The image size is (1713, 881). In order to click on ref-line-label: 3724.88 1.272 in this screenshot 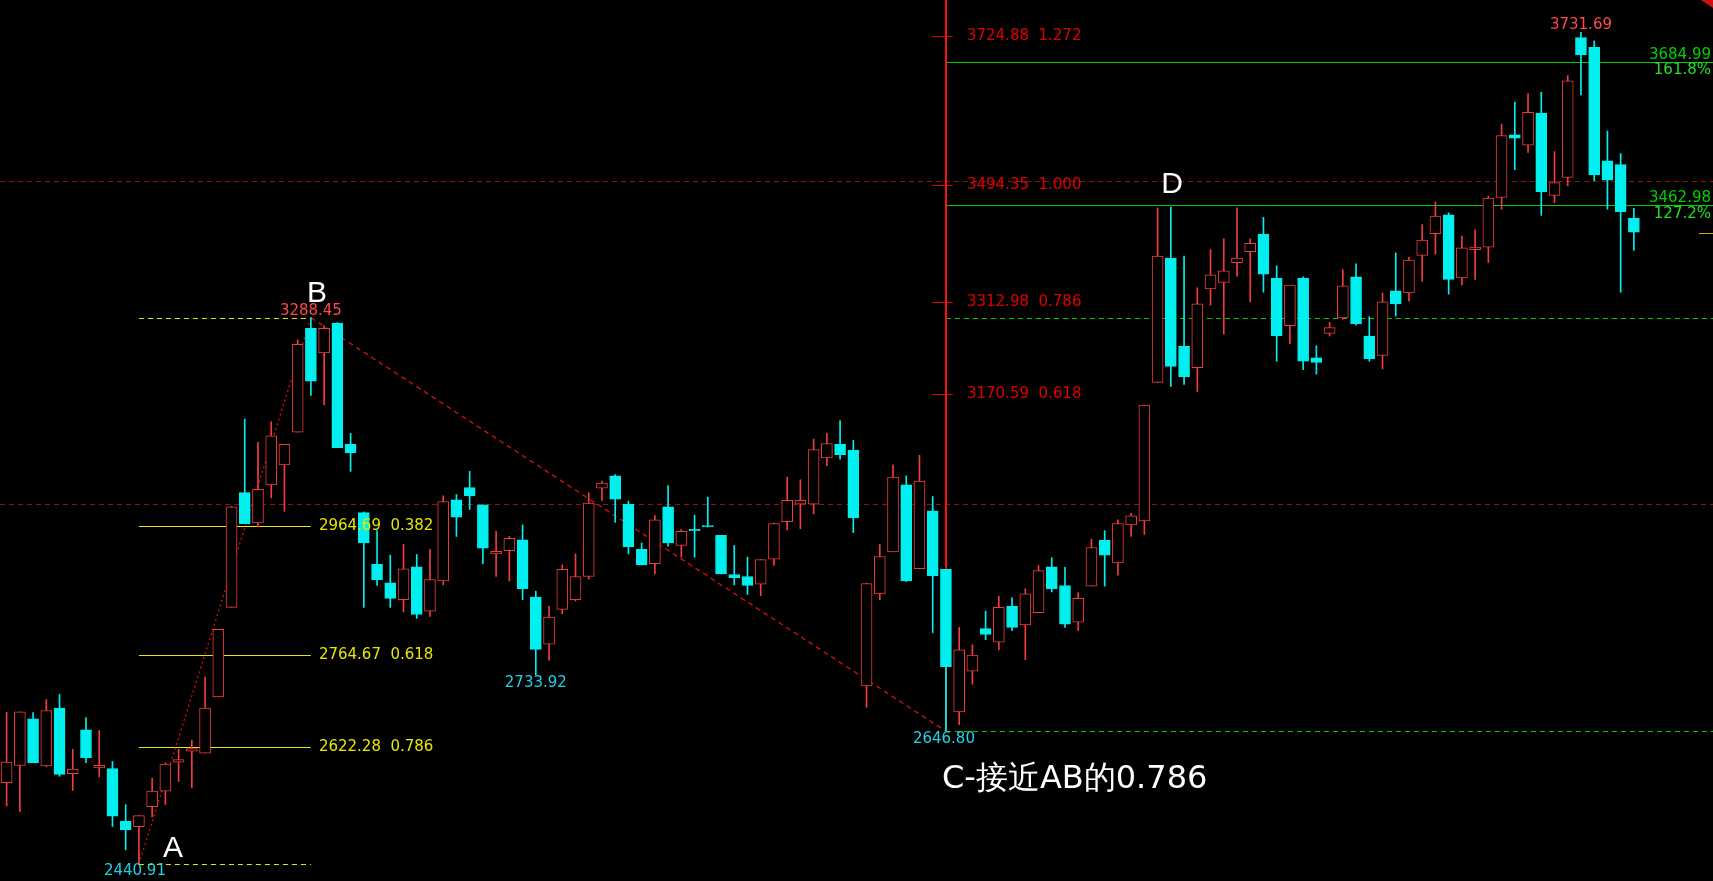, I will do `click(1024, 35)`.